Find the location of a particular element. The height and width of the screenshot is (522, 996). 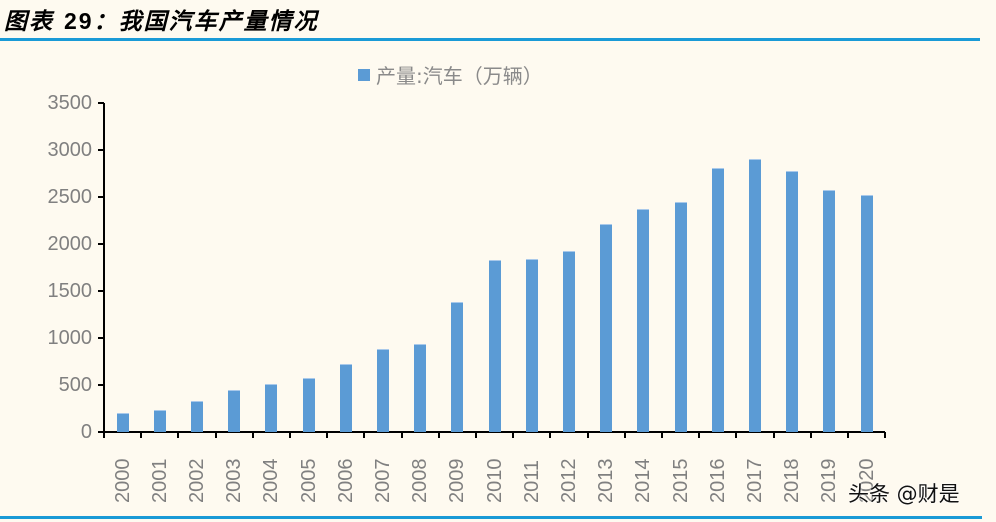

x-axis is located at coordinates (494, 432).